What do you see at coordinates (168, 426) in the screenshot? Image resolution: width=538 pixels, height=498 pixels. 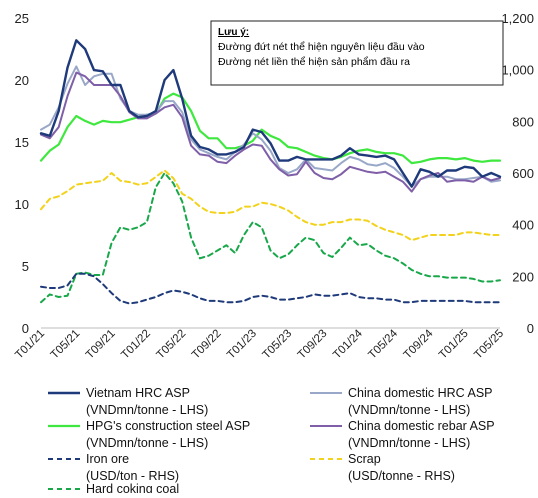 I see `legend-label-hpg-s-construction-steel-asp: HPG's construction steel ASP` at bounding box center [168, 426].